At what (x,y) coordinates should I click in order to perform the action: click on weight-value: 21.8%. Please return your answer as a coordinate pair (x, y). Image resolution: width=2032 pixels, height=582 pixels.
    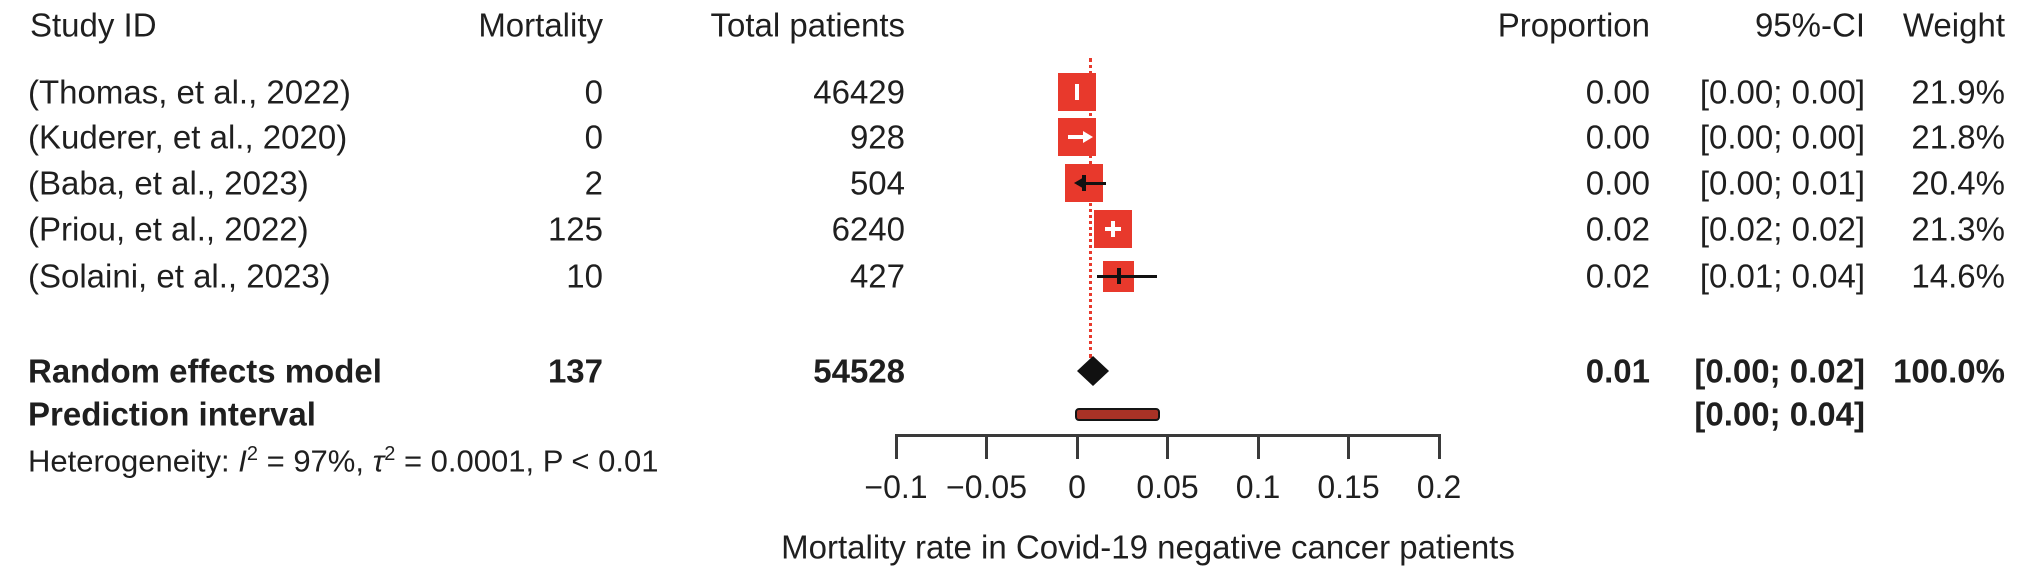
    Looking at the image, I should click on (1958, 137).